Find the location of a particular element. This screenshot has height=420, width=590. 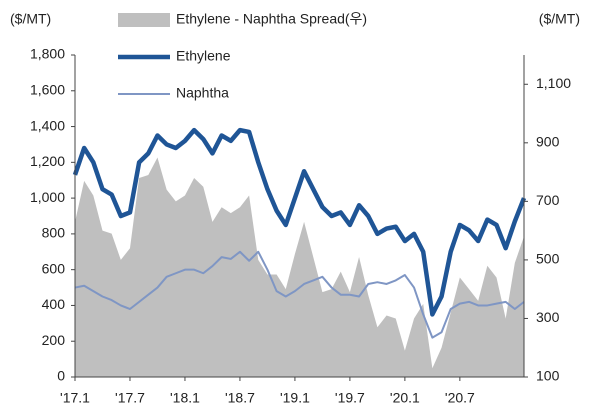

y-axis-label: ($/MT) is located at coordinates (30, 19).